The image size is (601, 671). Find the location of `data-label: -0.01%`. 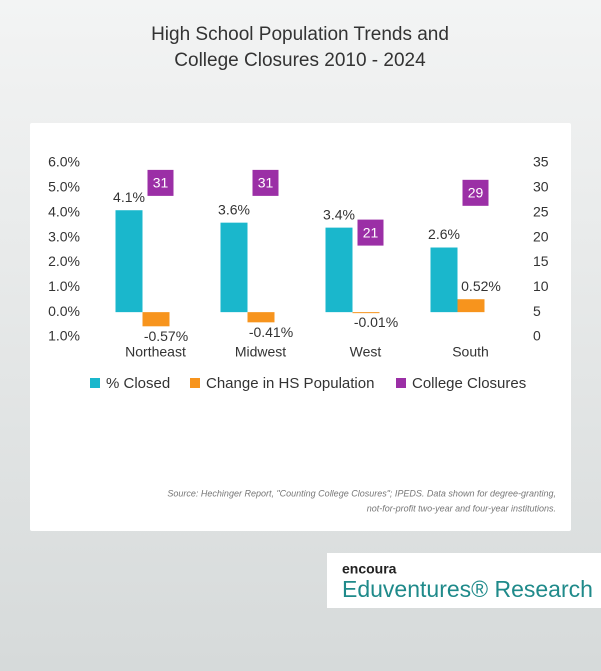

data-label: -0.01% is located at coordinates (376, 322).